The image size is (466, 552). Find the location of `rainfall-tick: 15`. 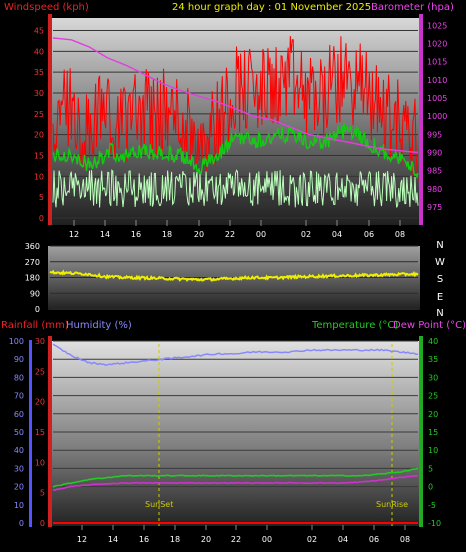

rainfall-tick: 15 is located at coordinates (40, 432).